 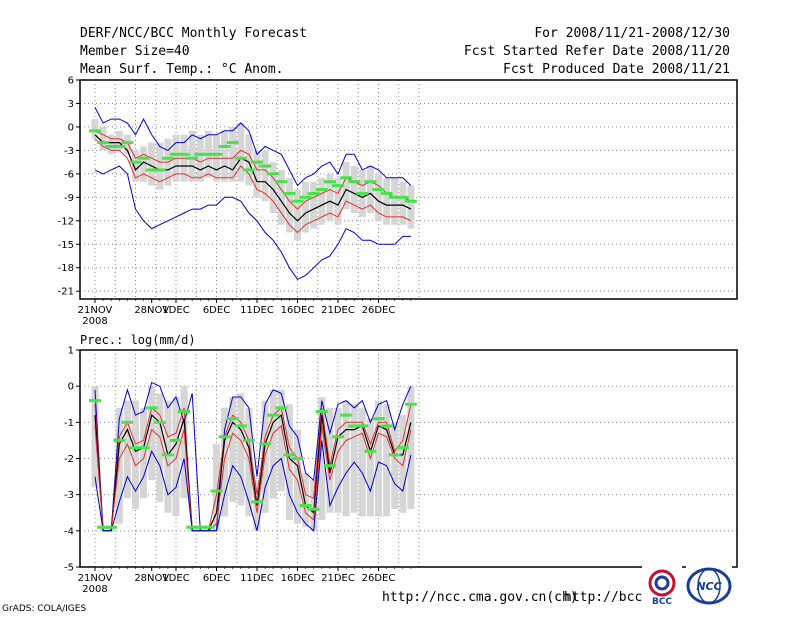 I want to click on y-tick-label: 3, so click(x=71, y=104).